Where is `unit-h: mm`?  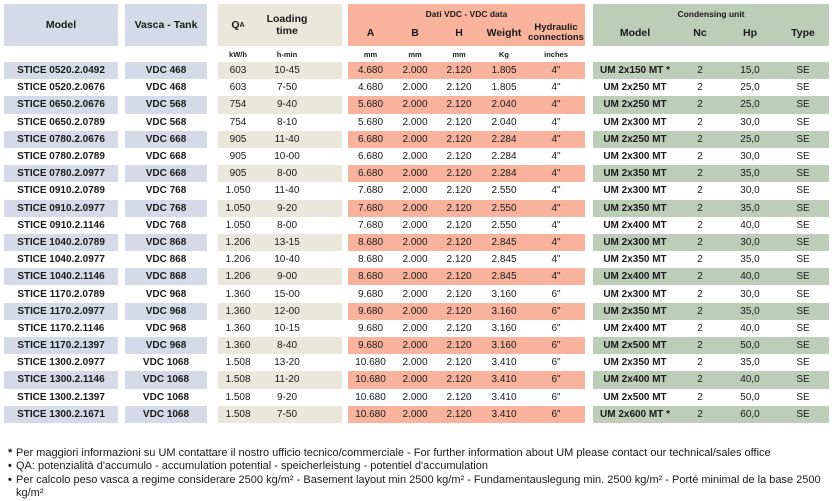 unit-h: mm is located at coordinates (459, 54).